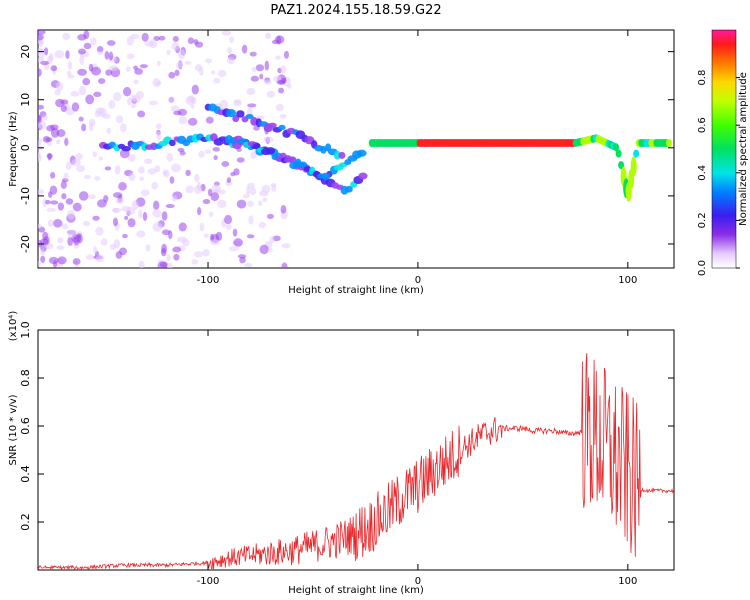 The image size is (750, 600). I want to click on colorbar-tick-label: 0.8, so click(702, 78).